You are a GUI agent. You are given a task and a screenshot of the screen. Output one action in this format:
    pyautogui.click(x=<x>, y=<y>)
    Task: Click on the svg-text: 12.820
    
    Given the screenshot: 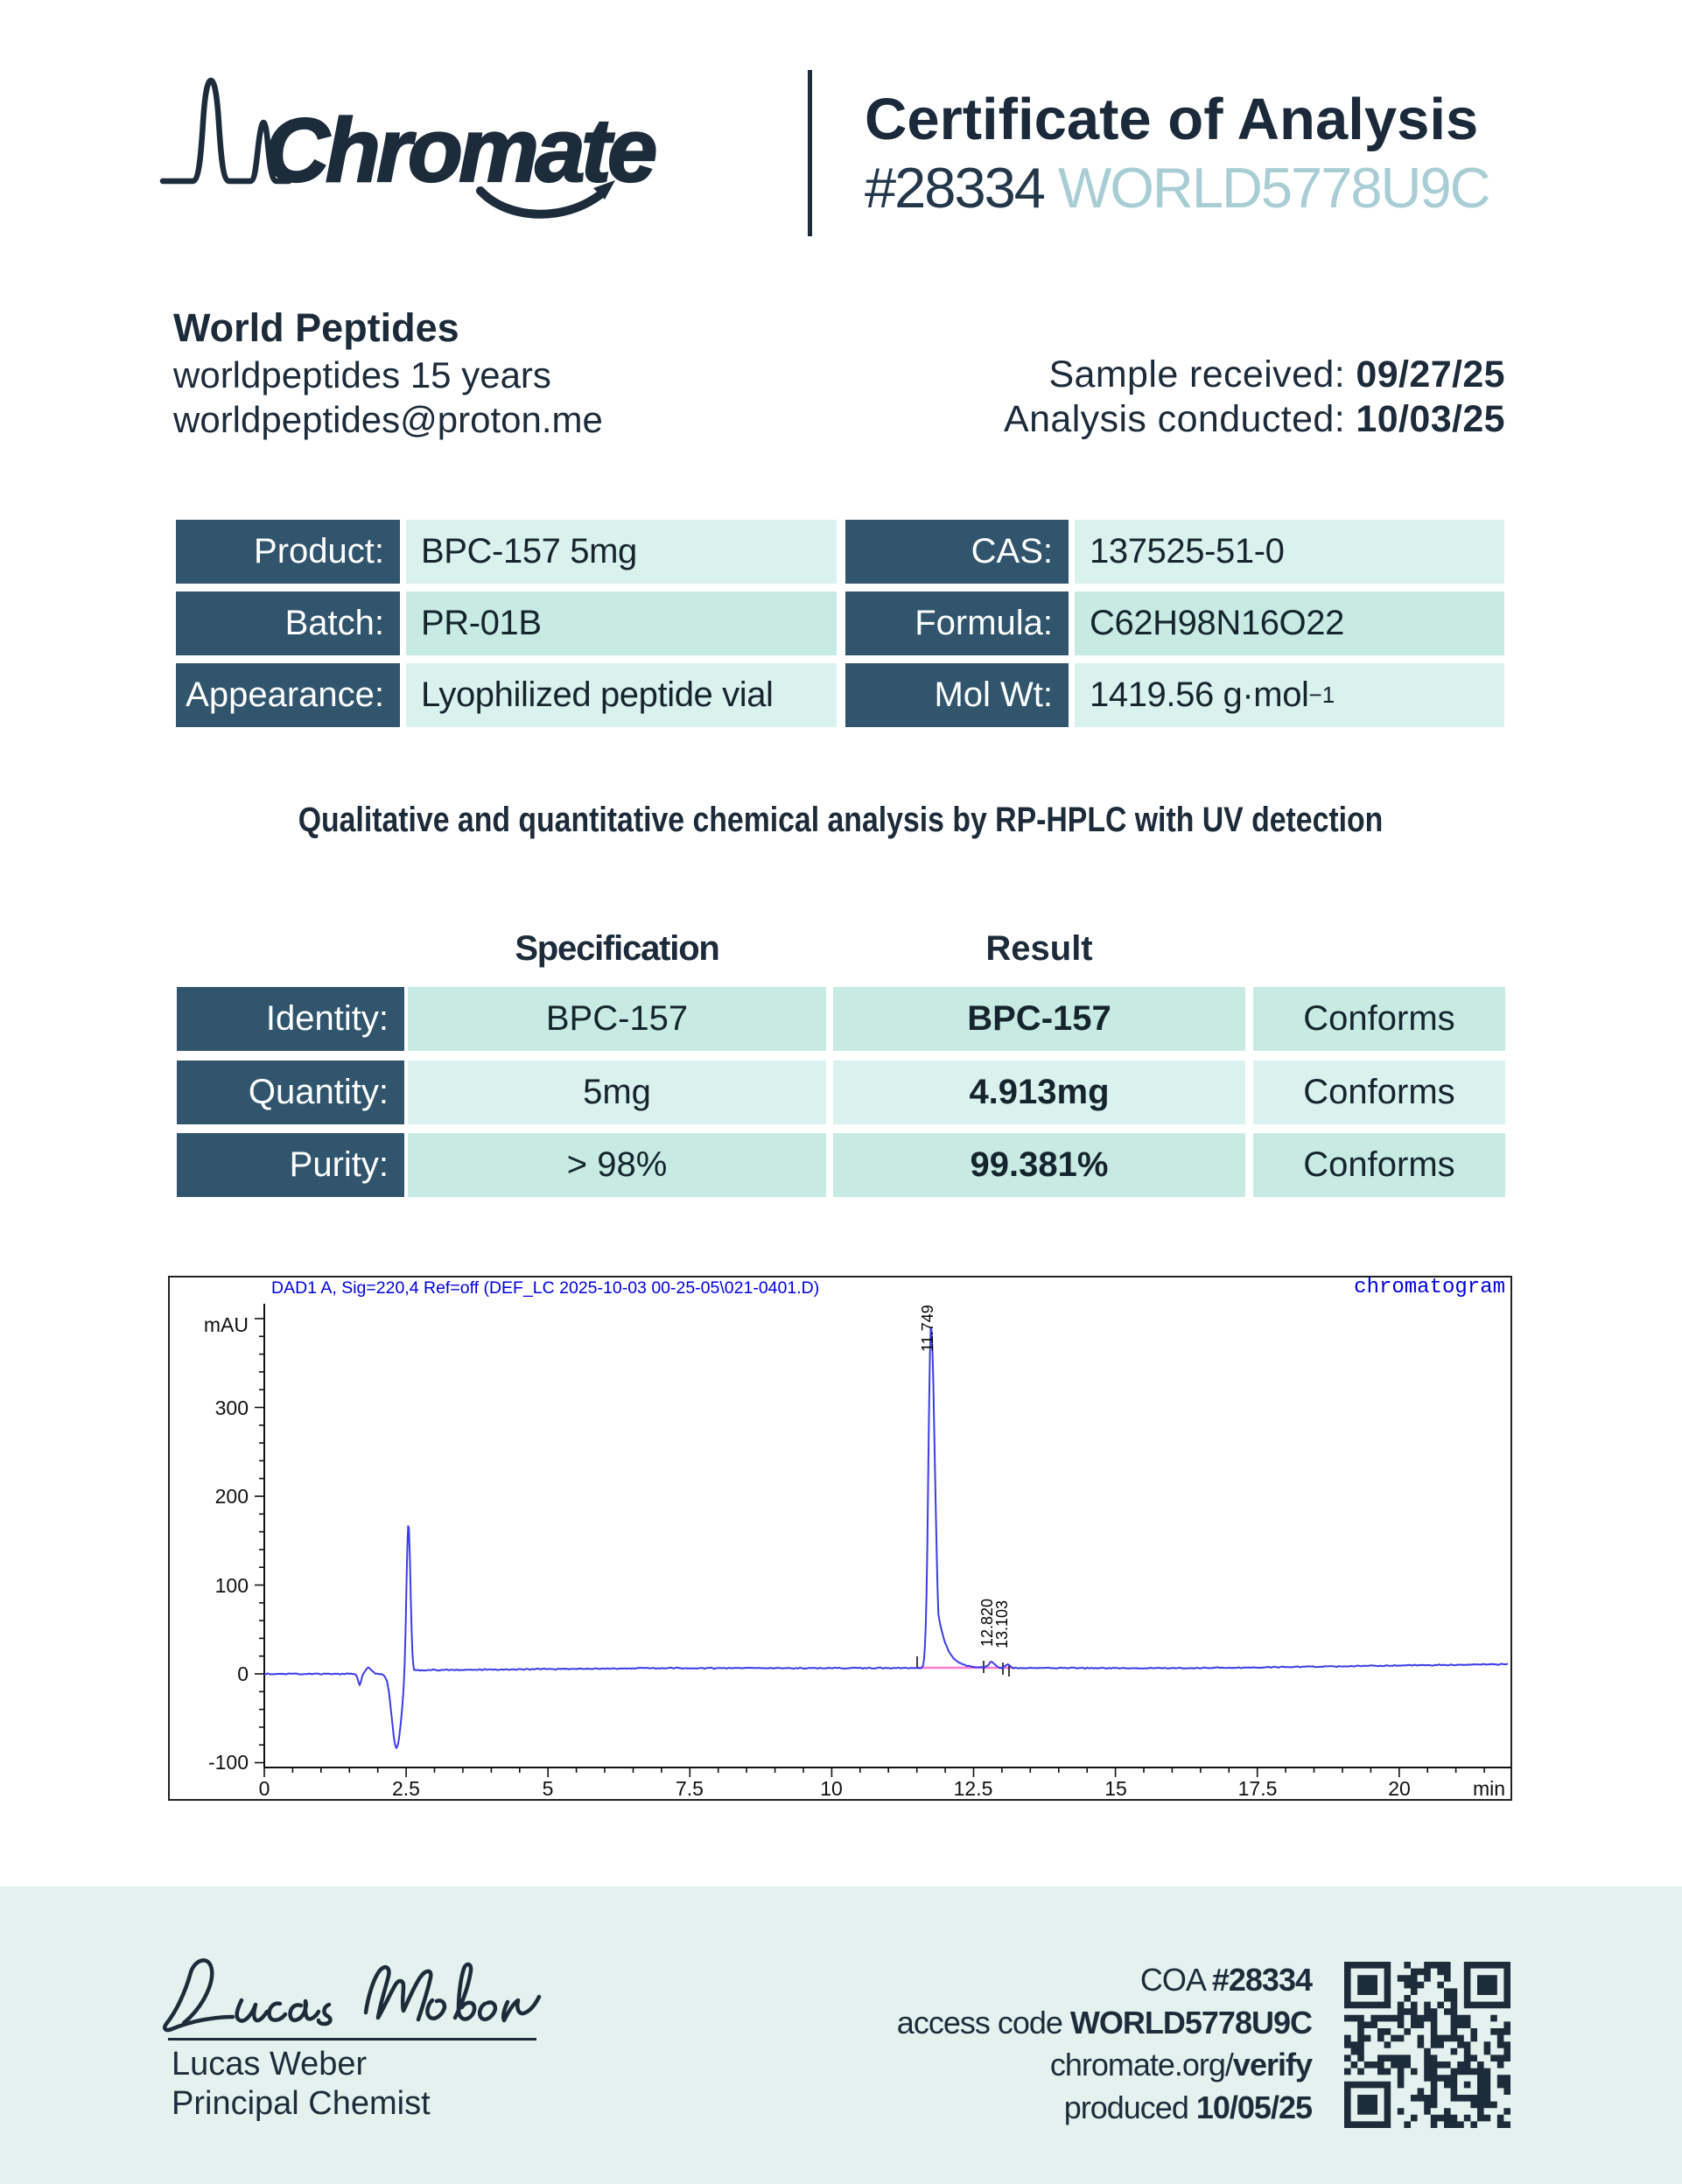 What is the action you would take?
    pyautogui.click(x=987, y=1623)
    